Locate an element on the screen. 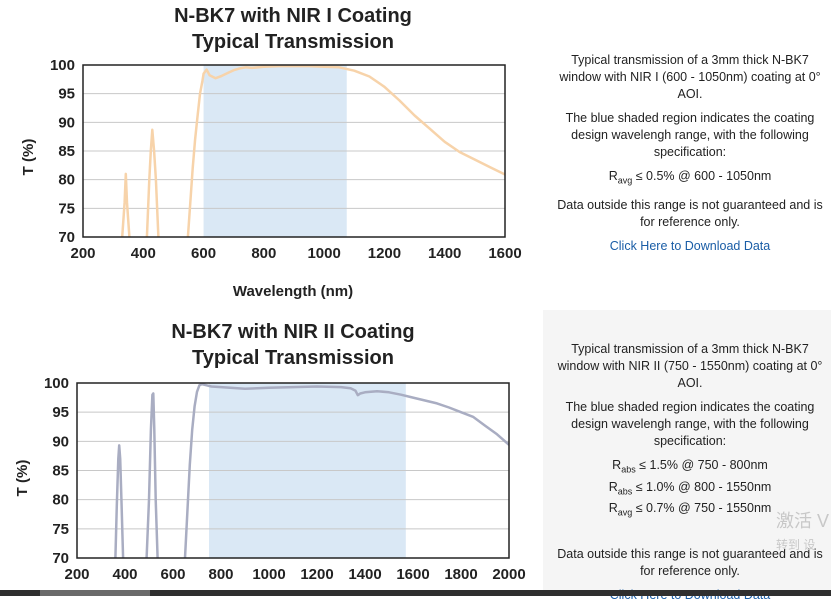 The image size is (831, 604). scrollbar-thumb is located at coordinates (95, 593).